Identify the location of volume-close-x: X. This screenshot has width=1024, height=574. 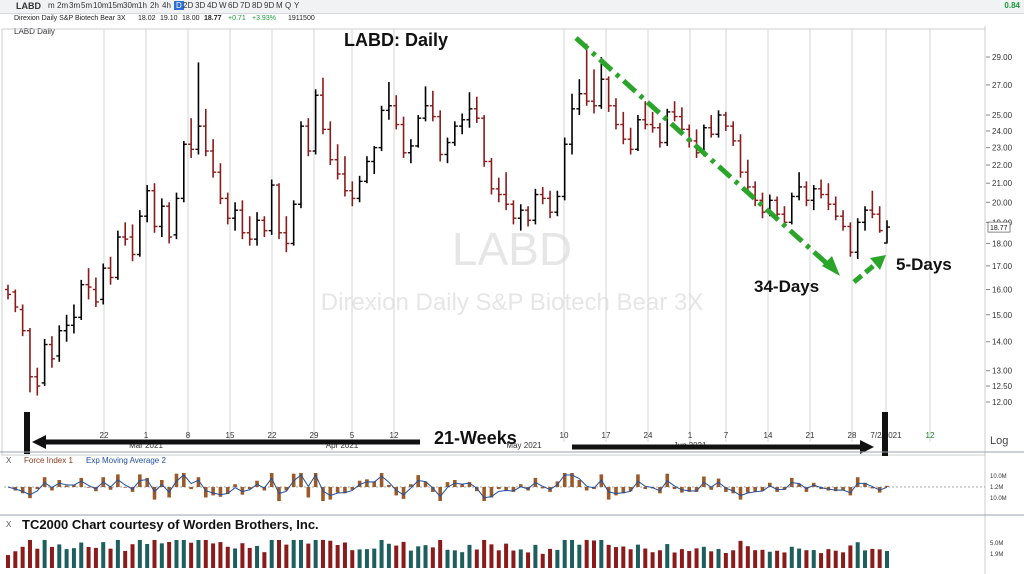
(9, 524).